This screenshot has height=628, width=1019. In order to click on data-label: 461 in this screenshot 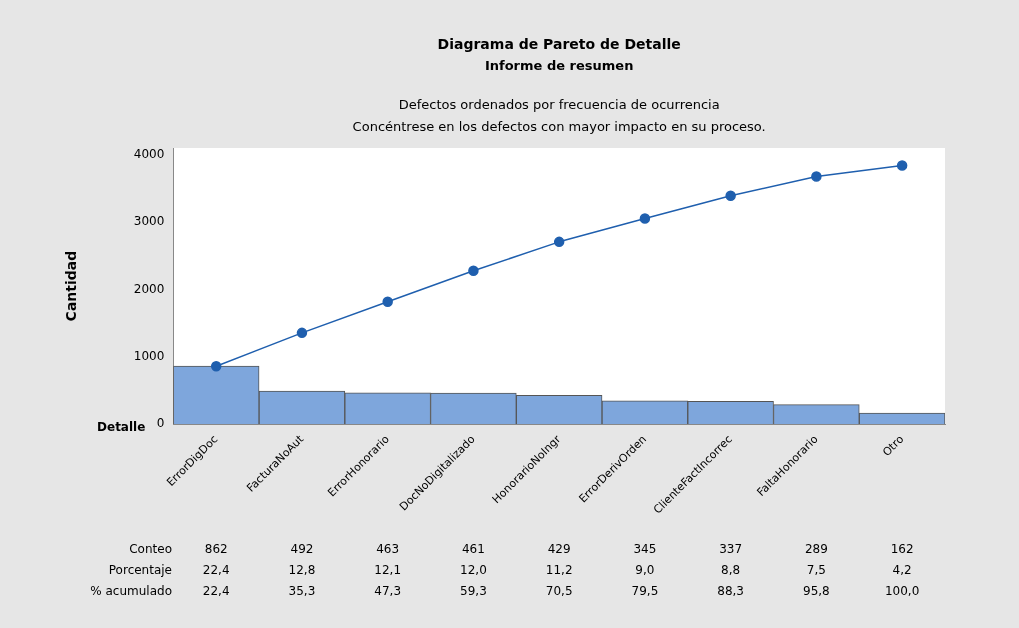, I will do `click(473, 549)`.